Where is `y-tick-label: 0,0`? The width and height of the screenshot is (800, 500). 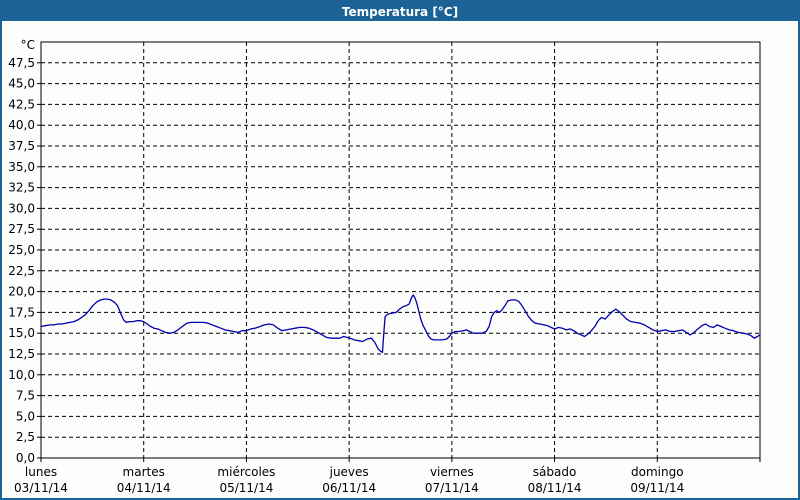
y-tick-label: 0,0 is located at coordinates (25, 458).